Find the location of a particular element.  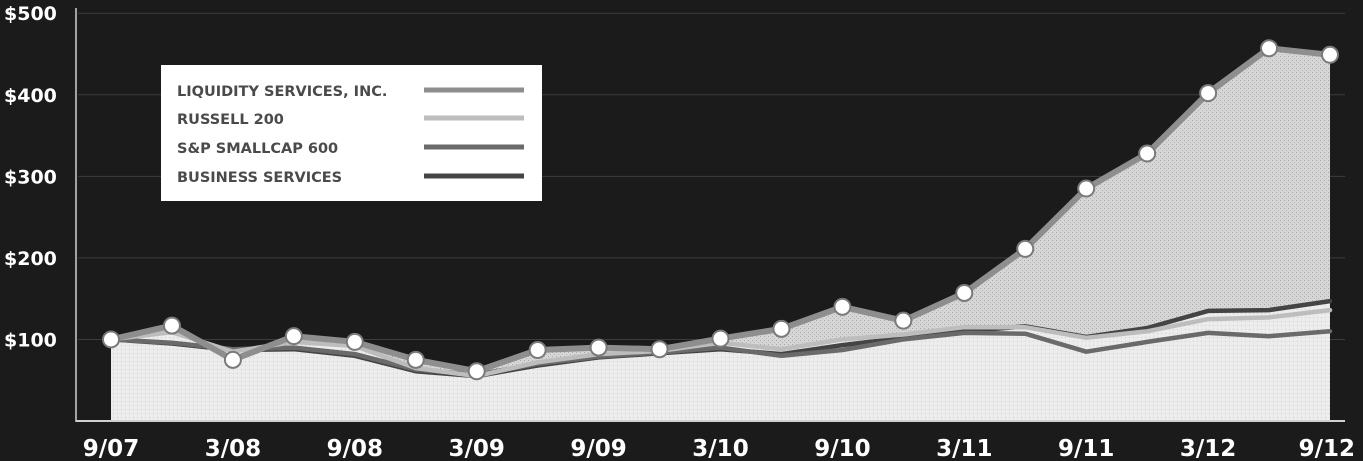

legend-label-russell: RUSSELL 200 is located at coordinates (230, 120).